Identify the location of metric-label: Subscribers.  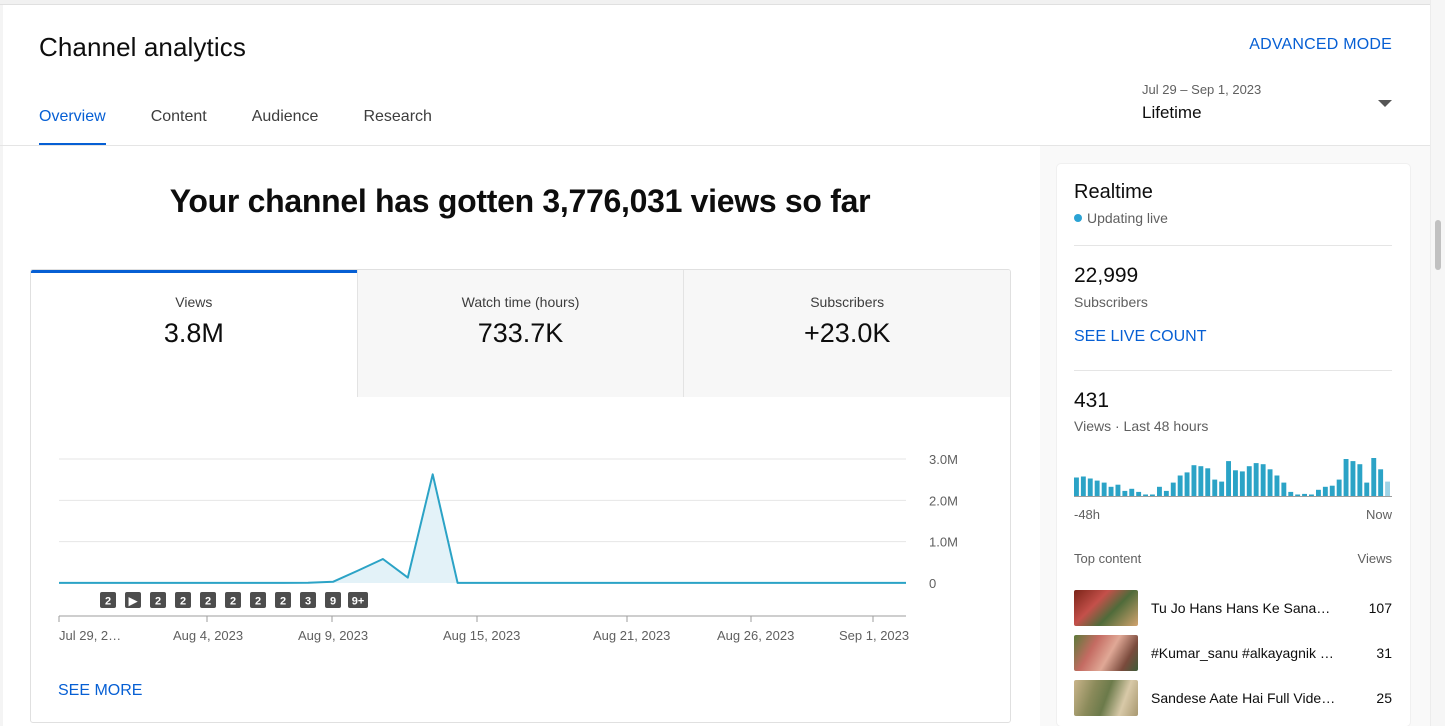
(847, 302).